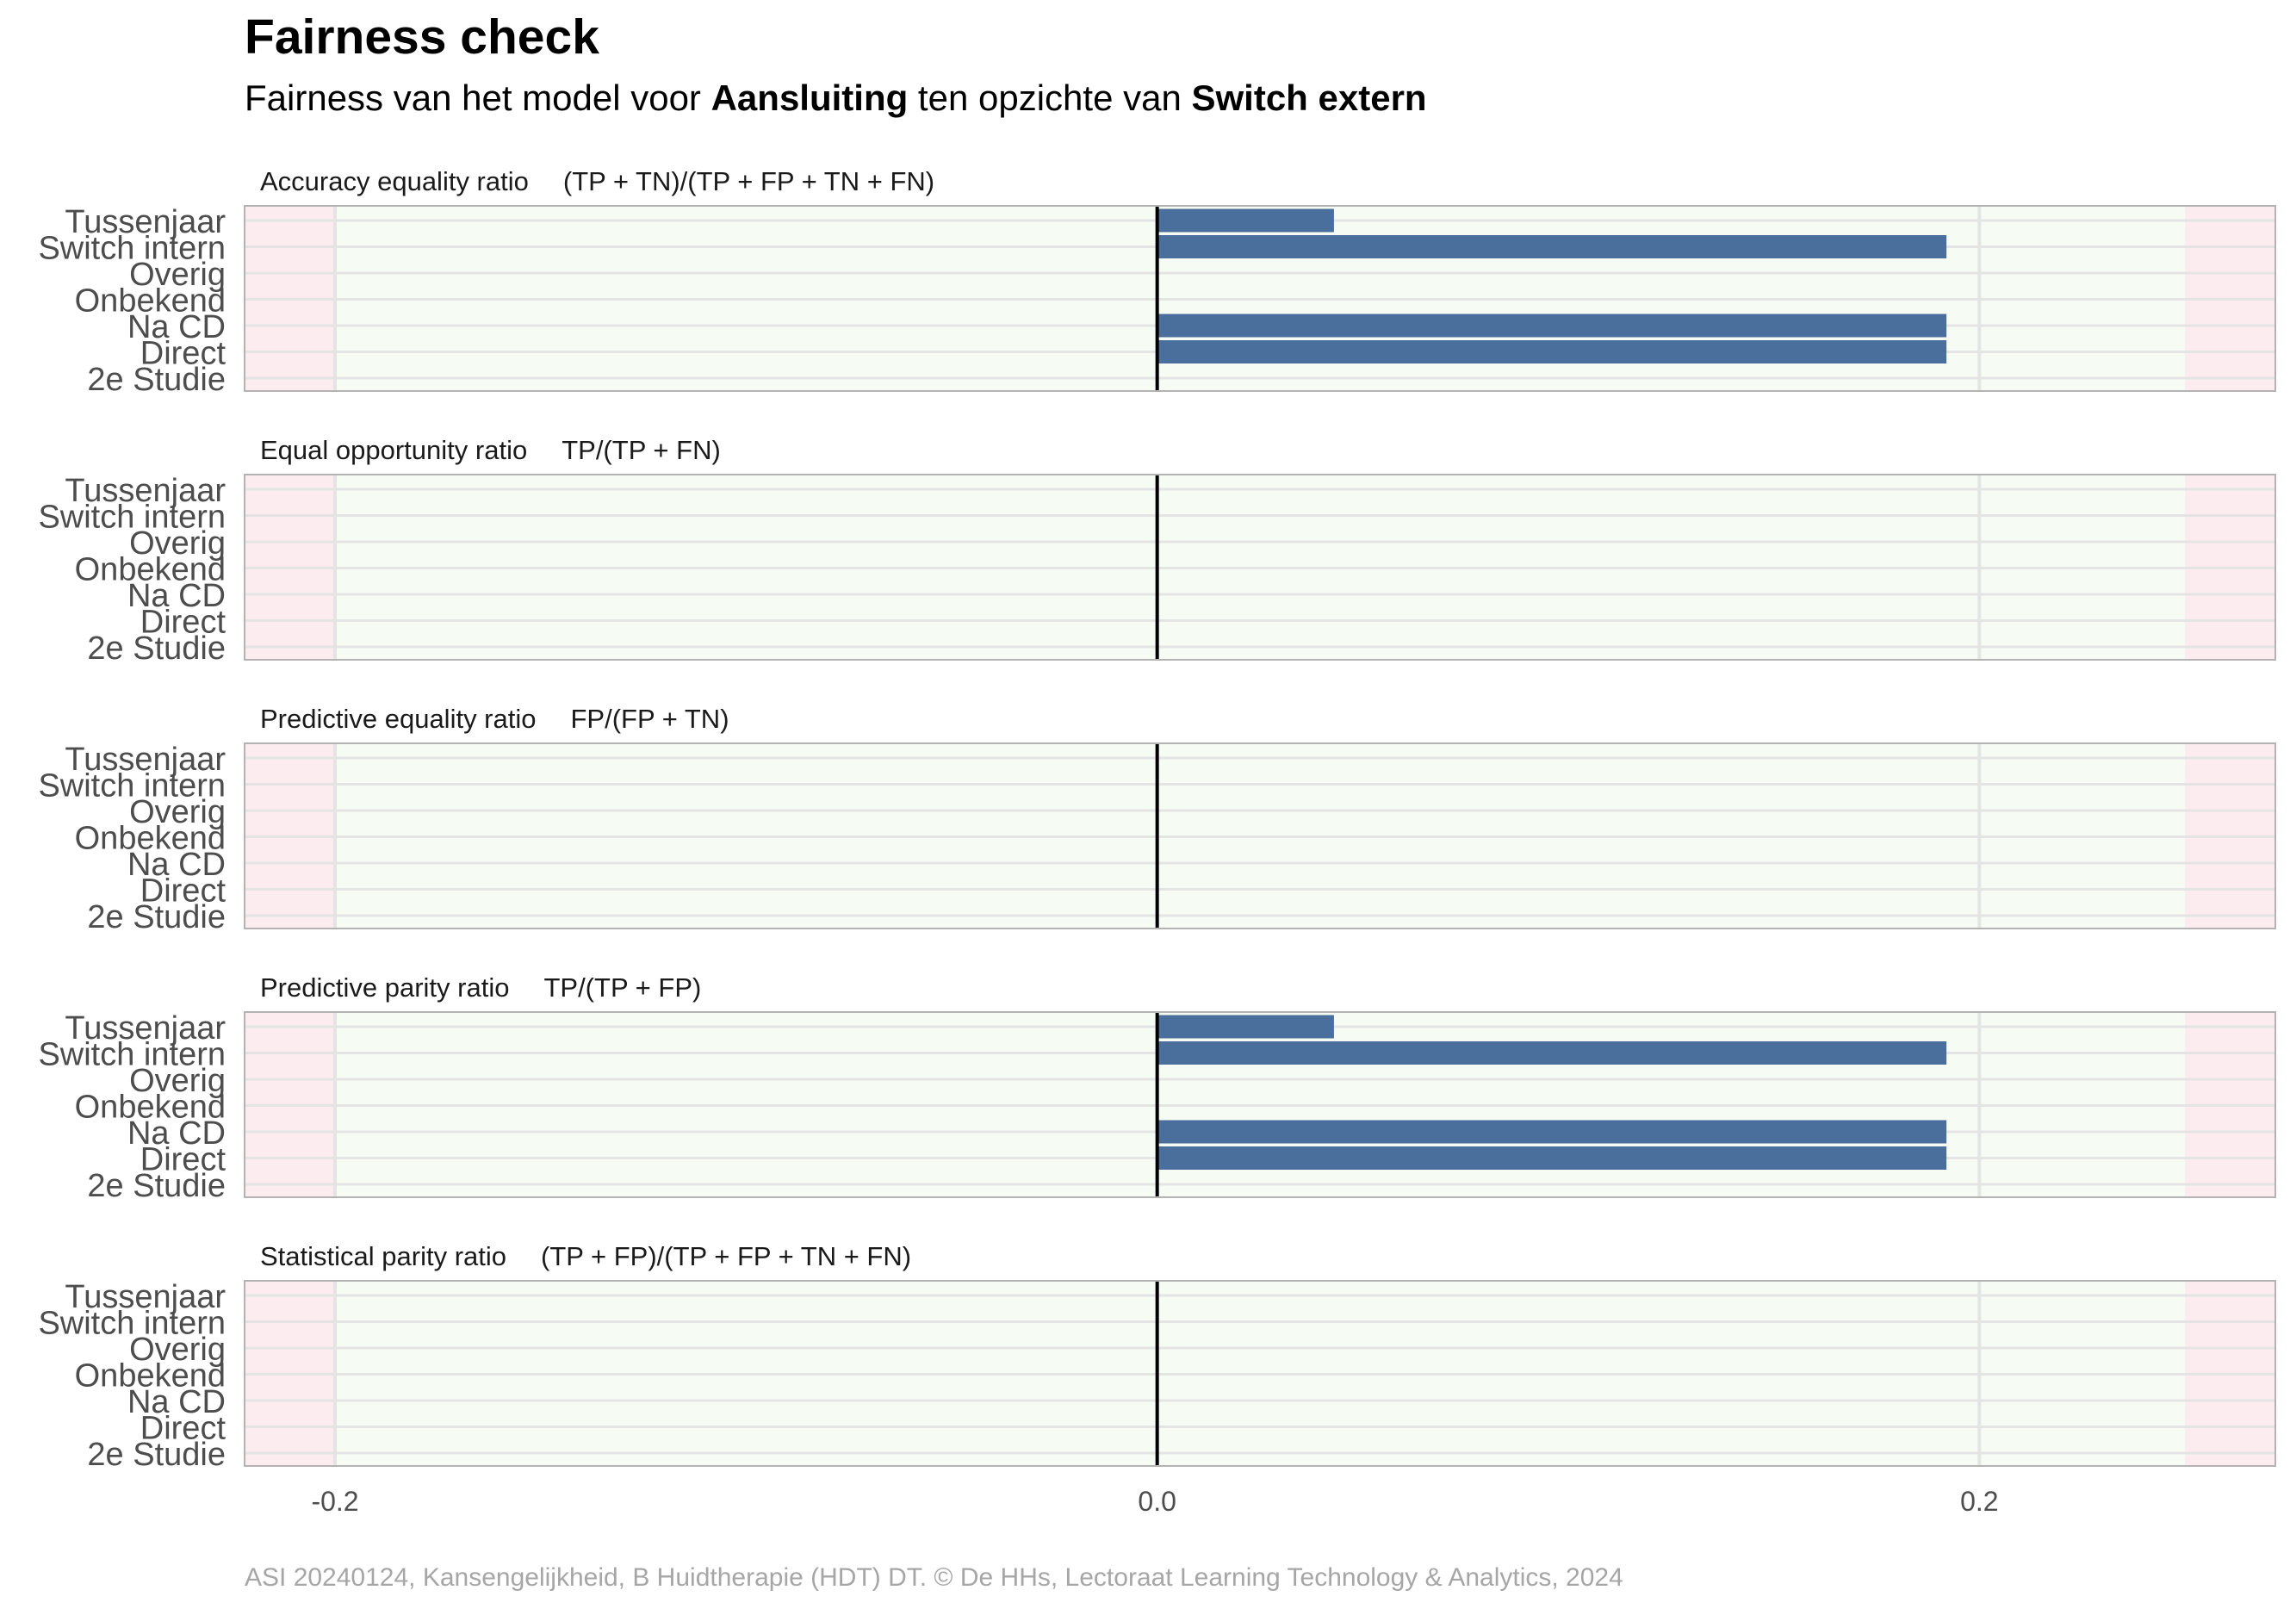 The image size is (2296, 1615). I want to click on metric-name: Statistical parity ratio, so click(383, 1256).